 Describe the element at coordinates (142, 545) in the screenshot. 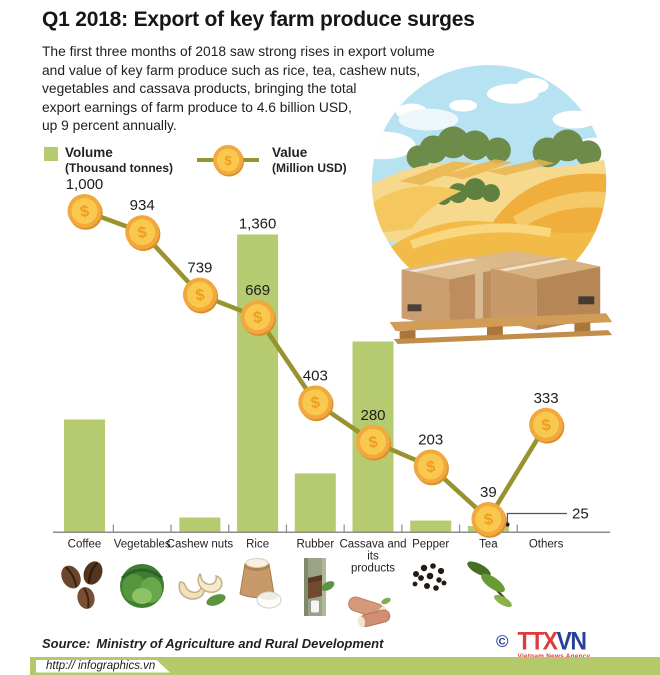

I see `category-label-vegetables: Vegetables` at that location.